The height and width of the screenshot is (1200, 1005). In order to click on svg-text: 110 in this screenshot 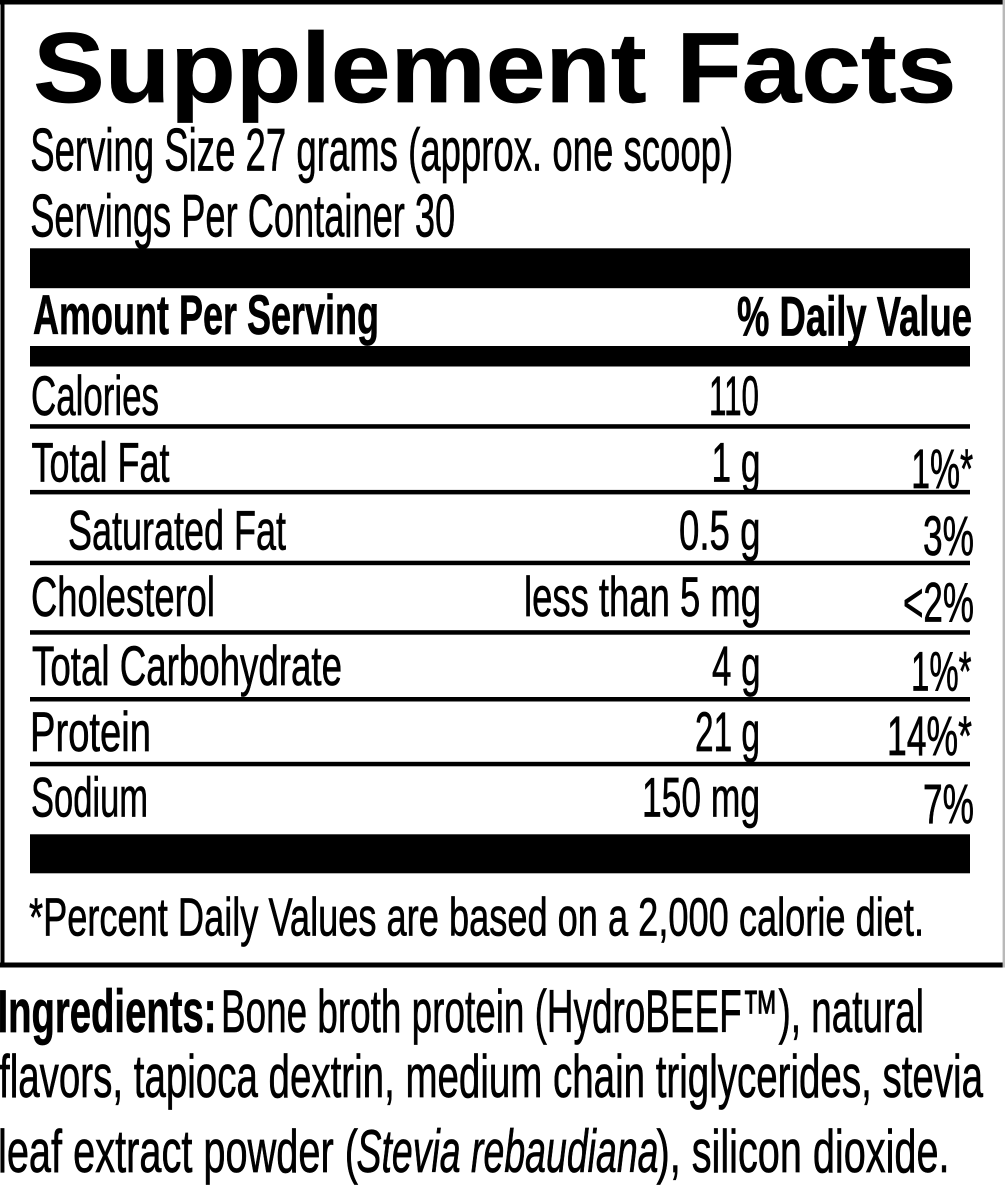, I will do `click(734, 395)`.